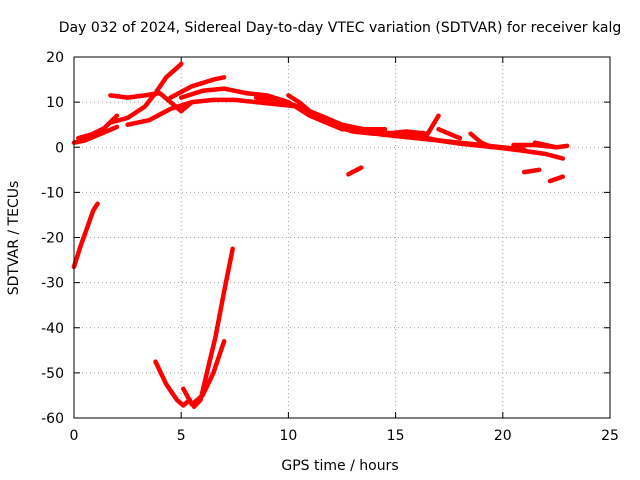  What do you see at coordinates (339, 466) in the screenshot?
I see `x-axis-label: GPS time / hours` at bounding box center [339, 466].